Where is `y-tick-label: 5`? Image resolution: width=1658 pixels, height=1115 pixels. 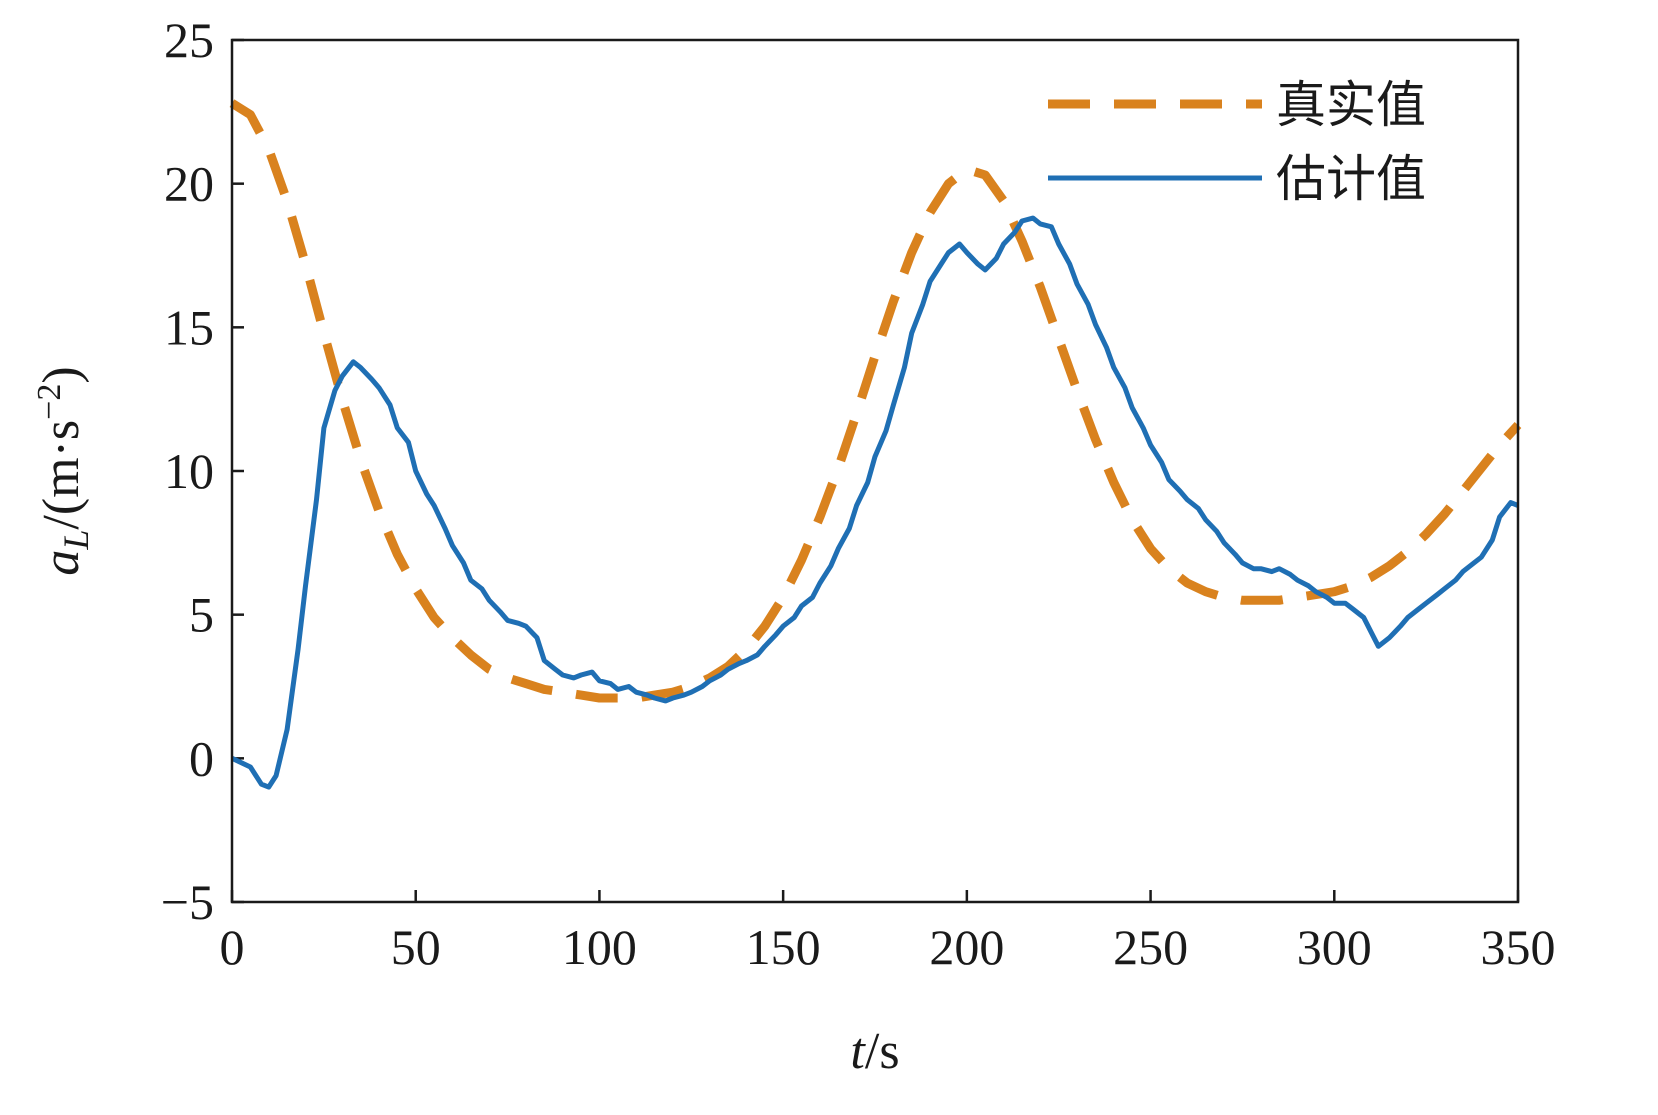
y-tick-label: 5 is located at coordinates (201, 615).